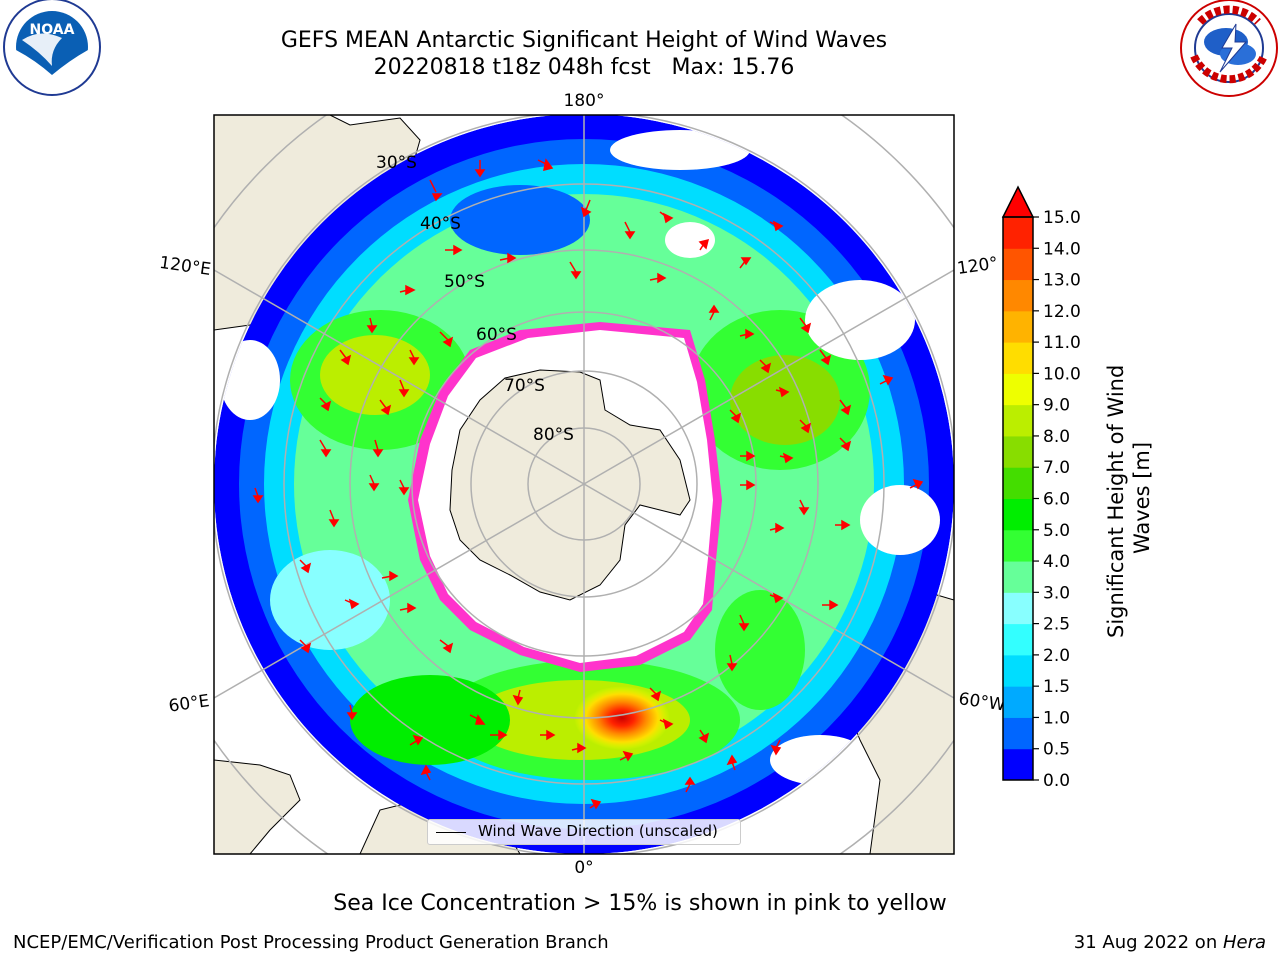 Image resolution: width=1280 pixels, height=960 pixels. What do you see at coordinates (188, 703) in the screenshot?
I see `lon-label-60e: 60°E` at bounding box center [188, 703].